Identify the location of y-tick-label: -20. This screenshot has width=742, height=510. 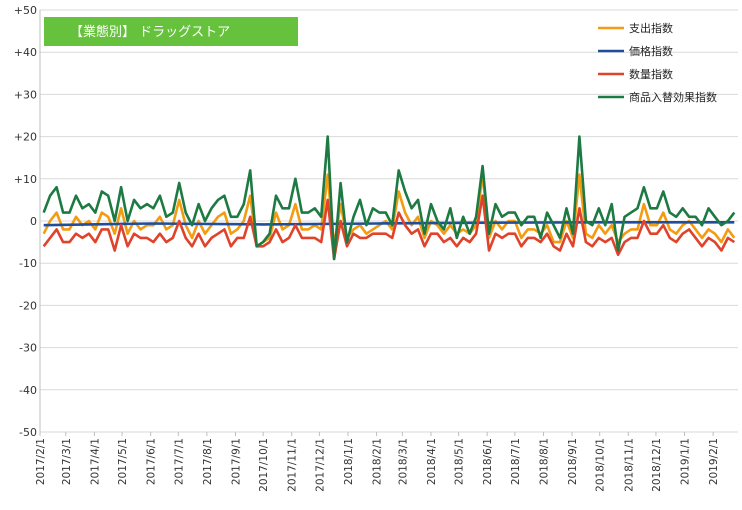
(28, 305).